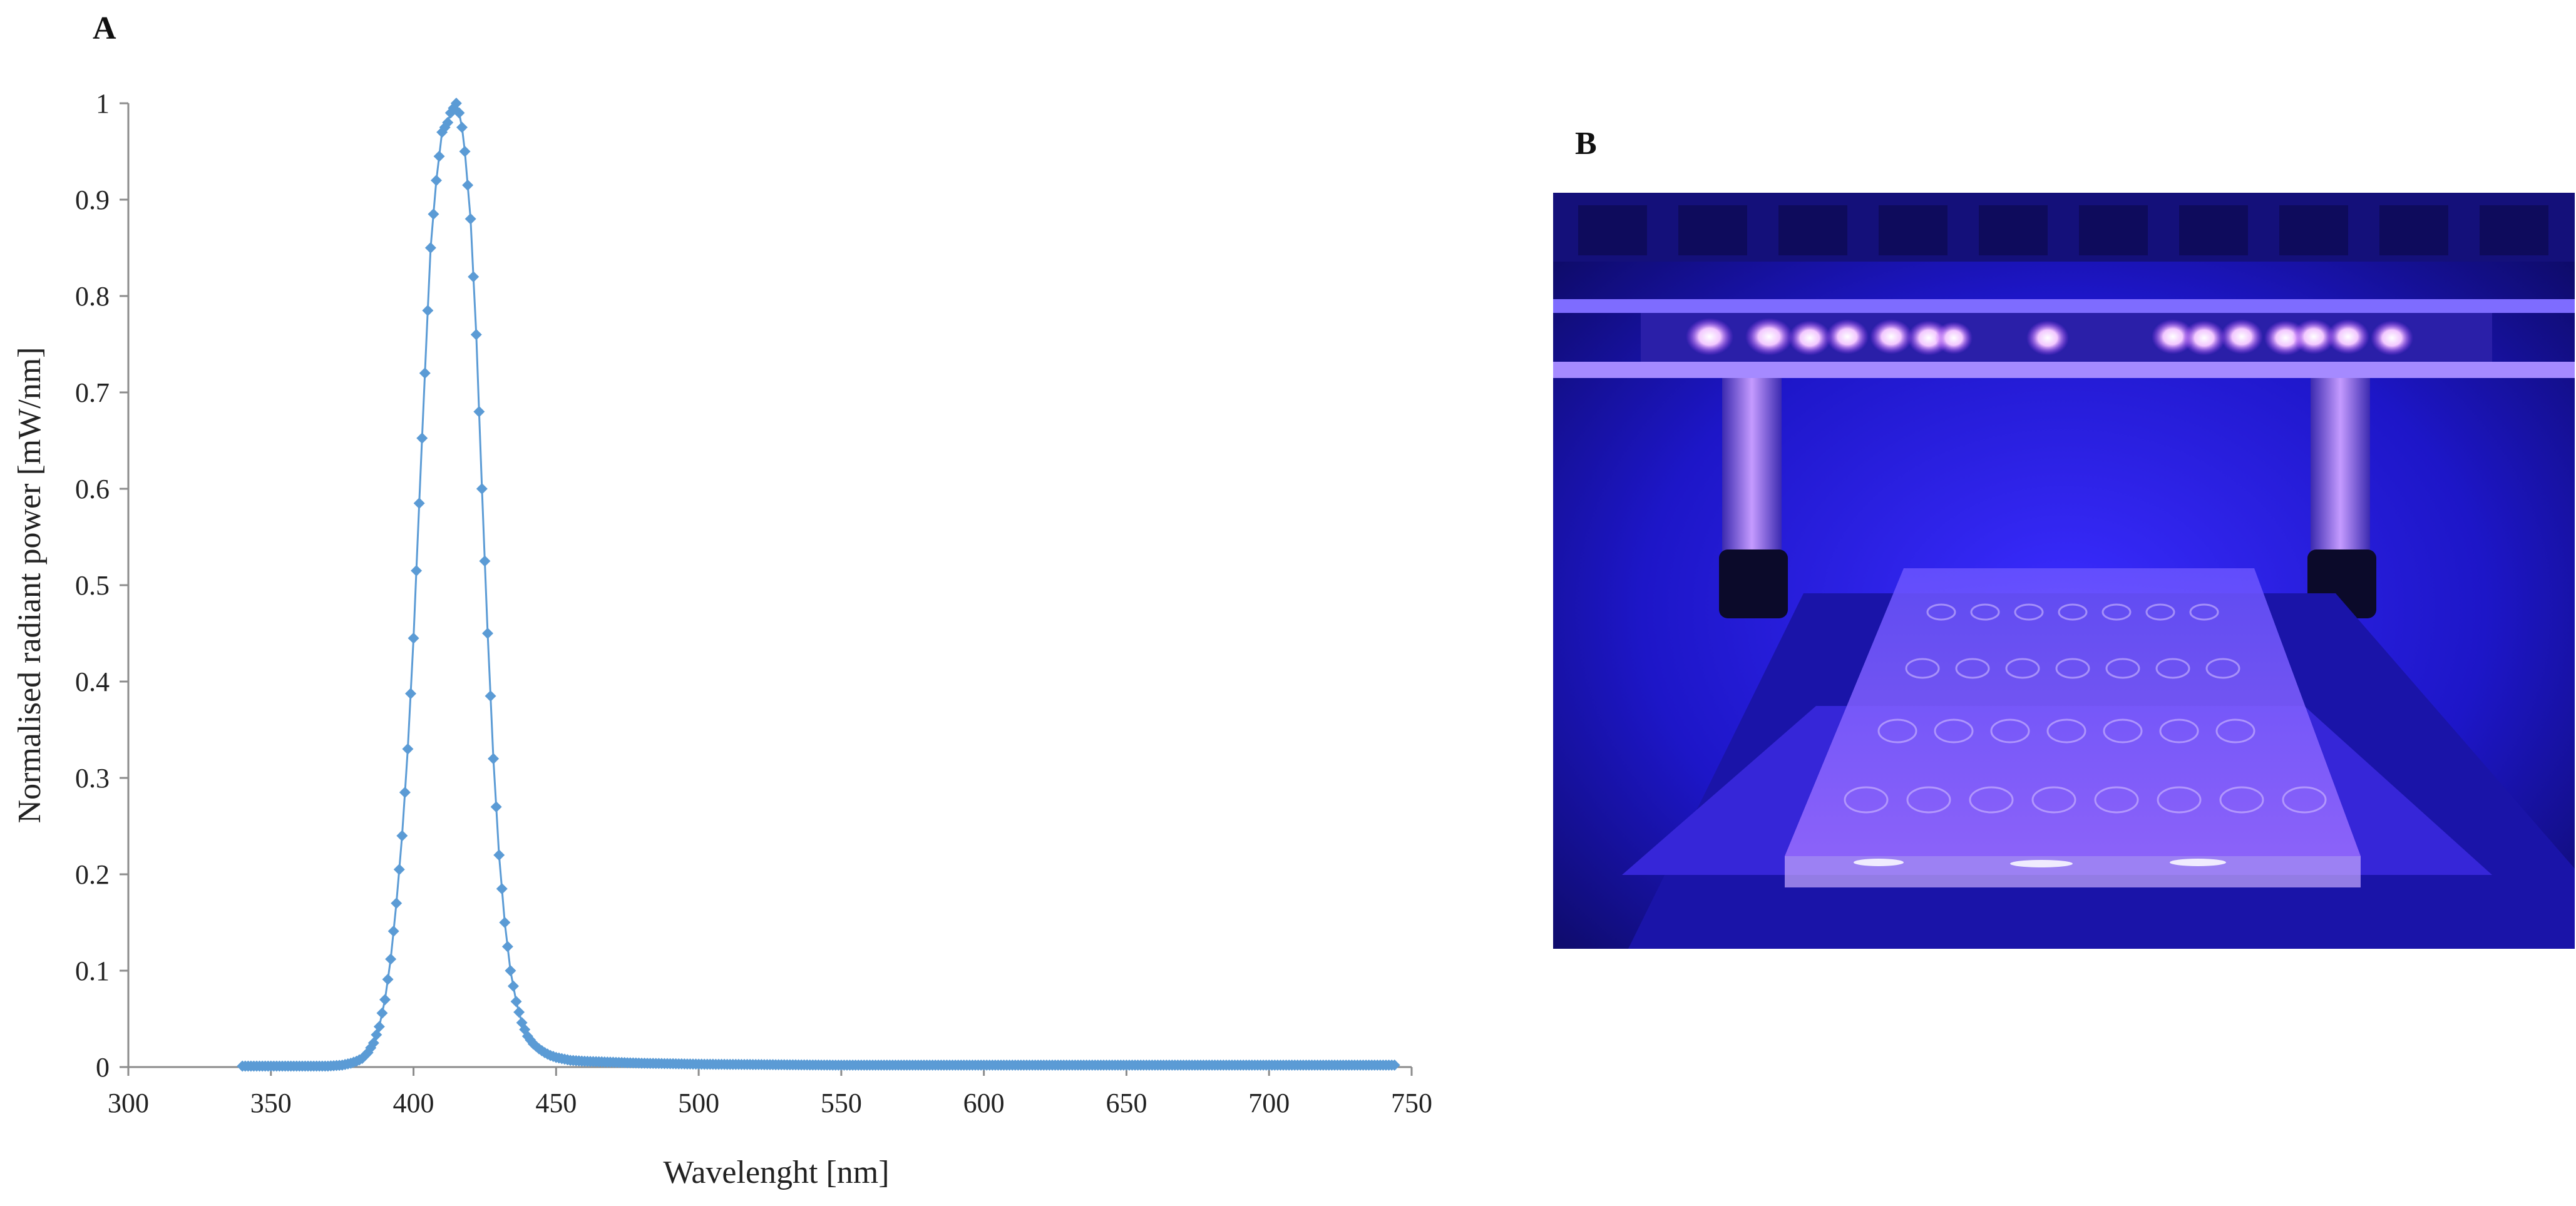 The width and height of the screenshot is (2576, 1206). What do you see at coordinates (698, 1103) in the screenshot?
I see `x-tick-label: 500` at bounding box center [698, 1103].